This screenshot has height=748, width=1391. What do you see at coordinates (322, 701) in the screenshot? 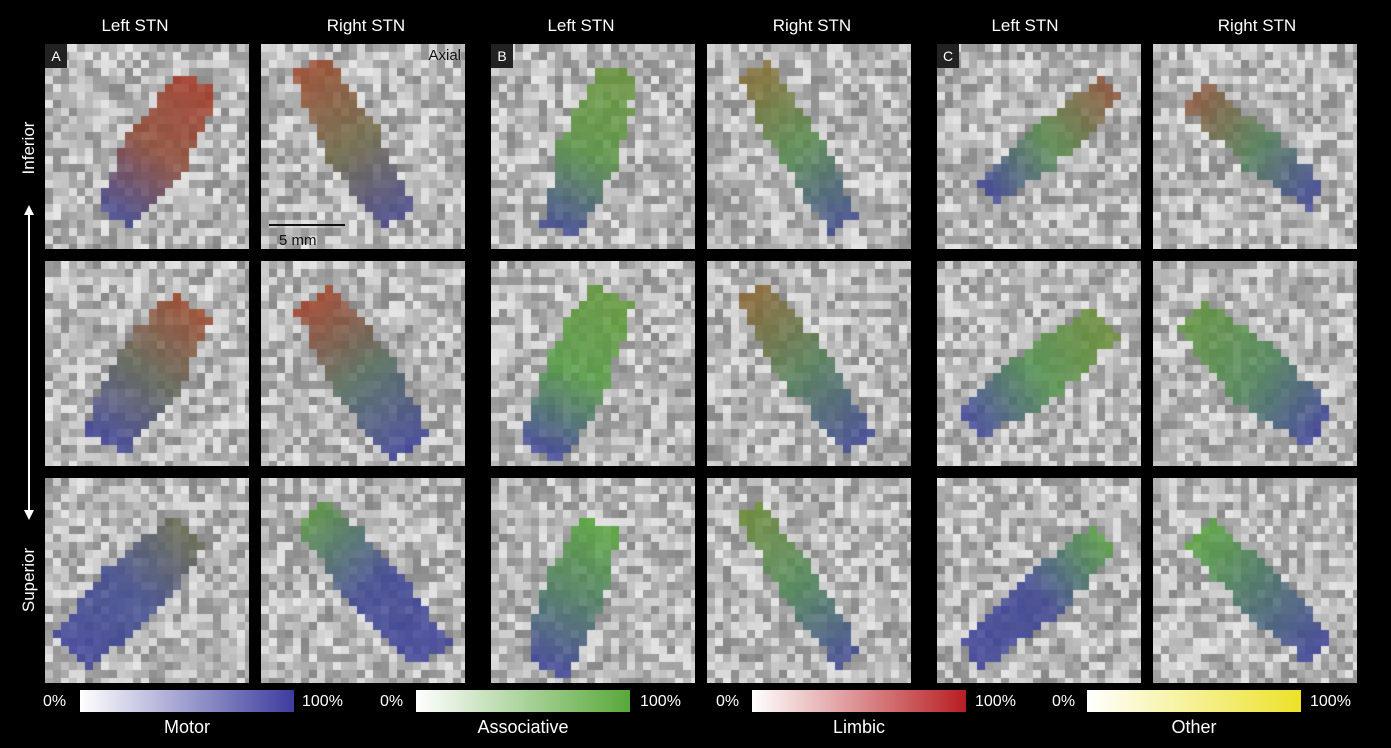
I see `motor-max-label: 100%` at bounding box center [322, 701].